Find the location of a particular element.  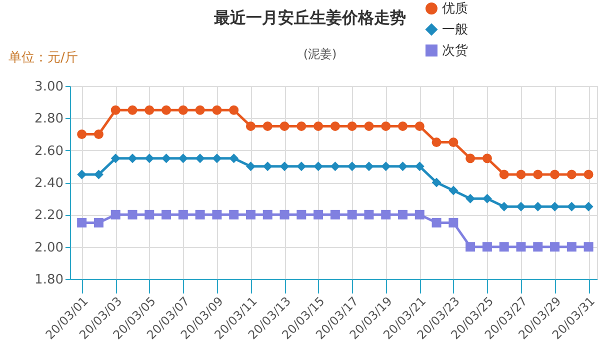

y-tick-label: 2.00 is located at coordinates (49, 248).